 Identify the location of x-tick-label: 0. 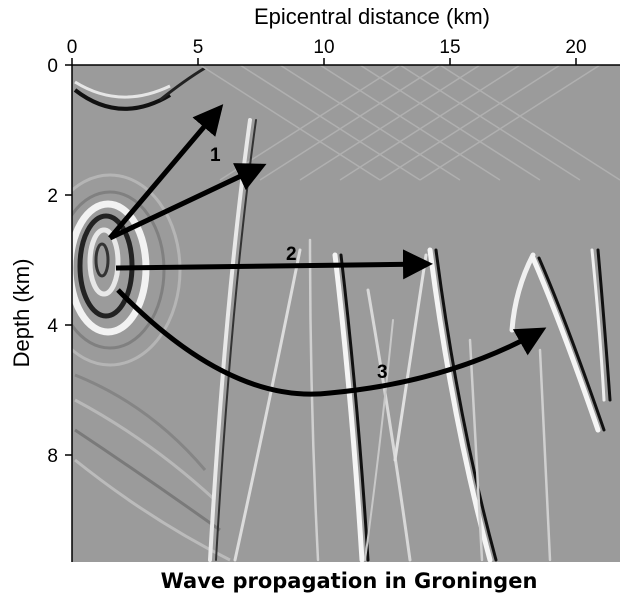
(72, 47).